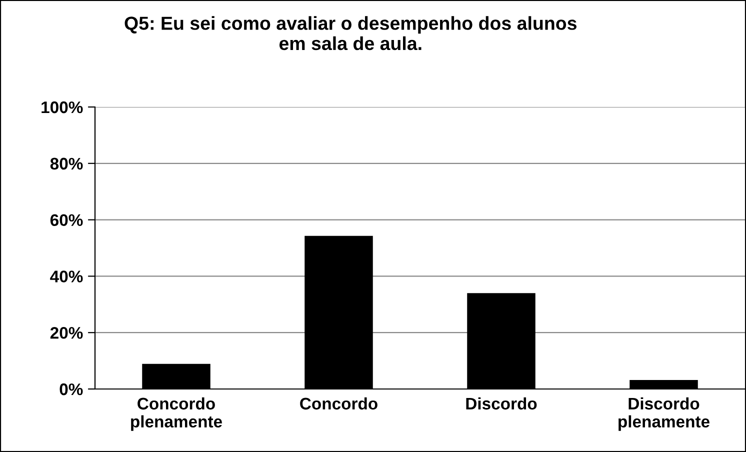 The height and width of the screenshot is (452, 746). What do you see at coordinates (339, 403) in the screenshot?
I see `x-tick-label: Concordo` at bounding box center [339, 403].